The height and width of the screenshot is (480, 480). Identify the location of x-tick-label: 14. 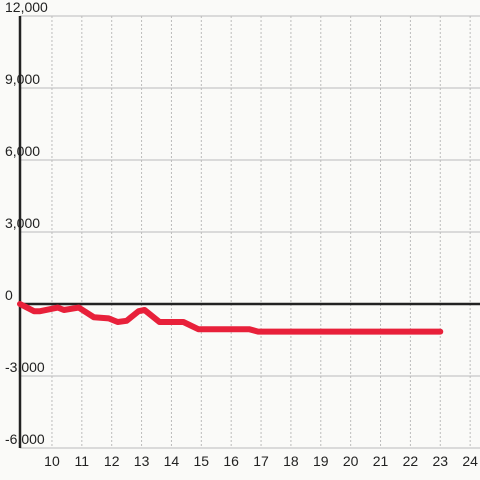
(172, 461).